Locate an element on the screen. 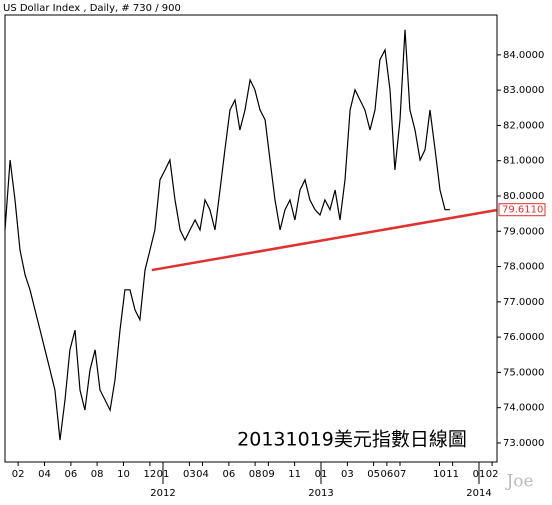 This screenshot has height=505, width=552. y-tick-label: 74.0000 is located at coordinates (523, 408).